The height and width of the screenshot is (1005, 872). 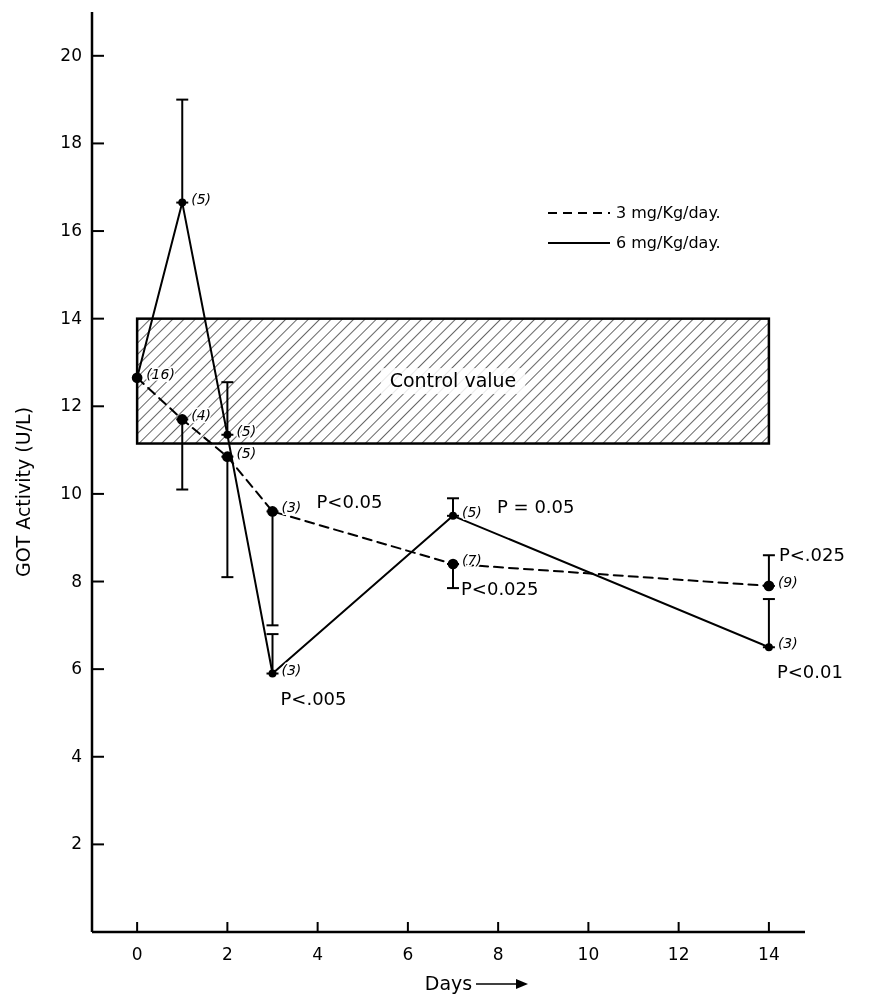 I want to click on y-tick-label: 12, so click(x=71, y=405).